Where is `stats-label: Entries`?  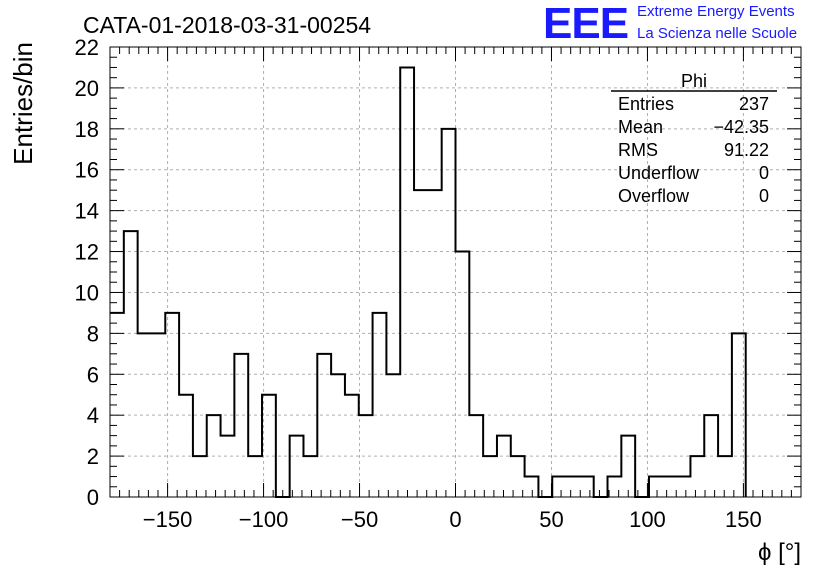 stats-label: Entries is located at coordinates (646, 104).